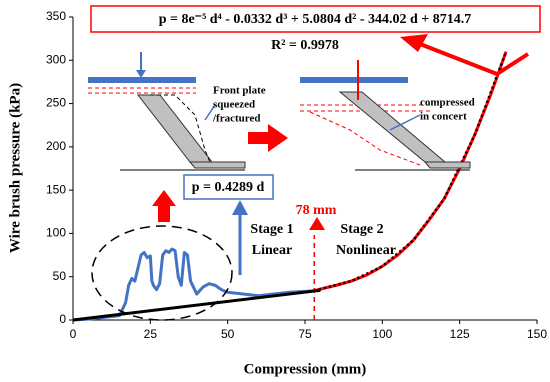 The image size is (550, 382). What do you see at coordinates (447, 103) in the screenshot?
I see `note: compressed` at bounding box center [447, 103].